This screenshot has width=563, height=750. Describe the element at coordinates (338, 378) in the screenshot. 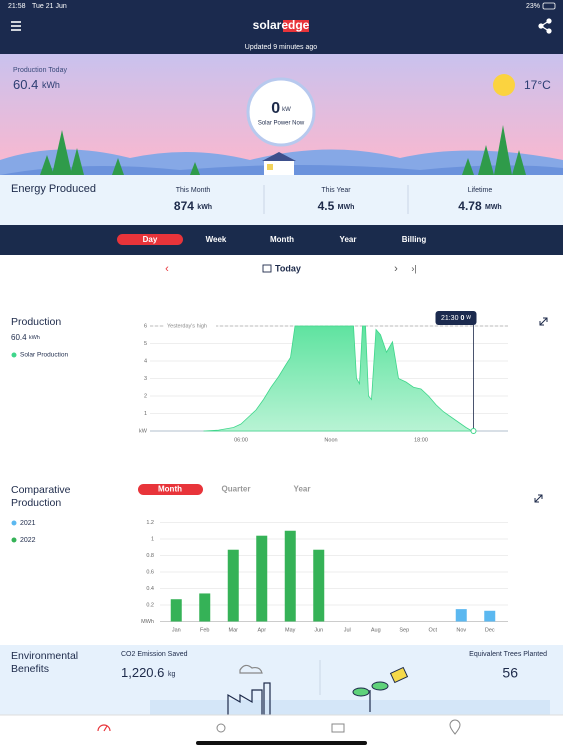

I see `production-area` at that location.